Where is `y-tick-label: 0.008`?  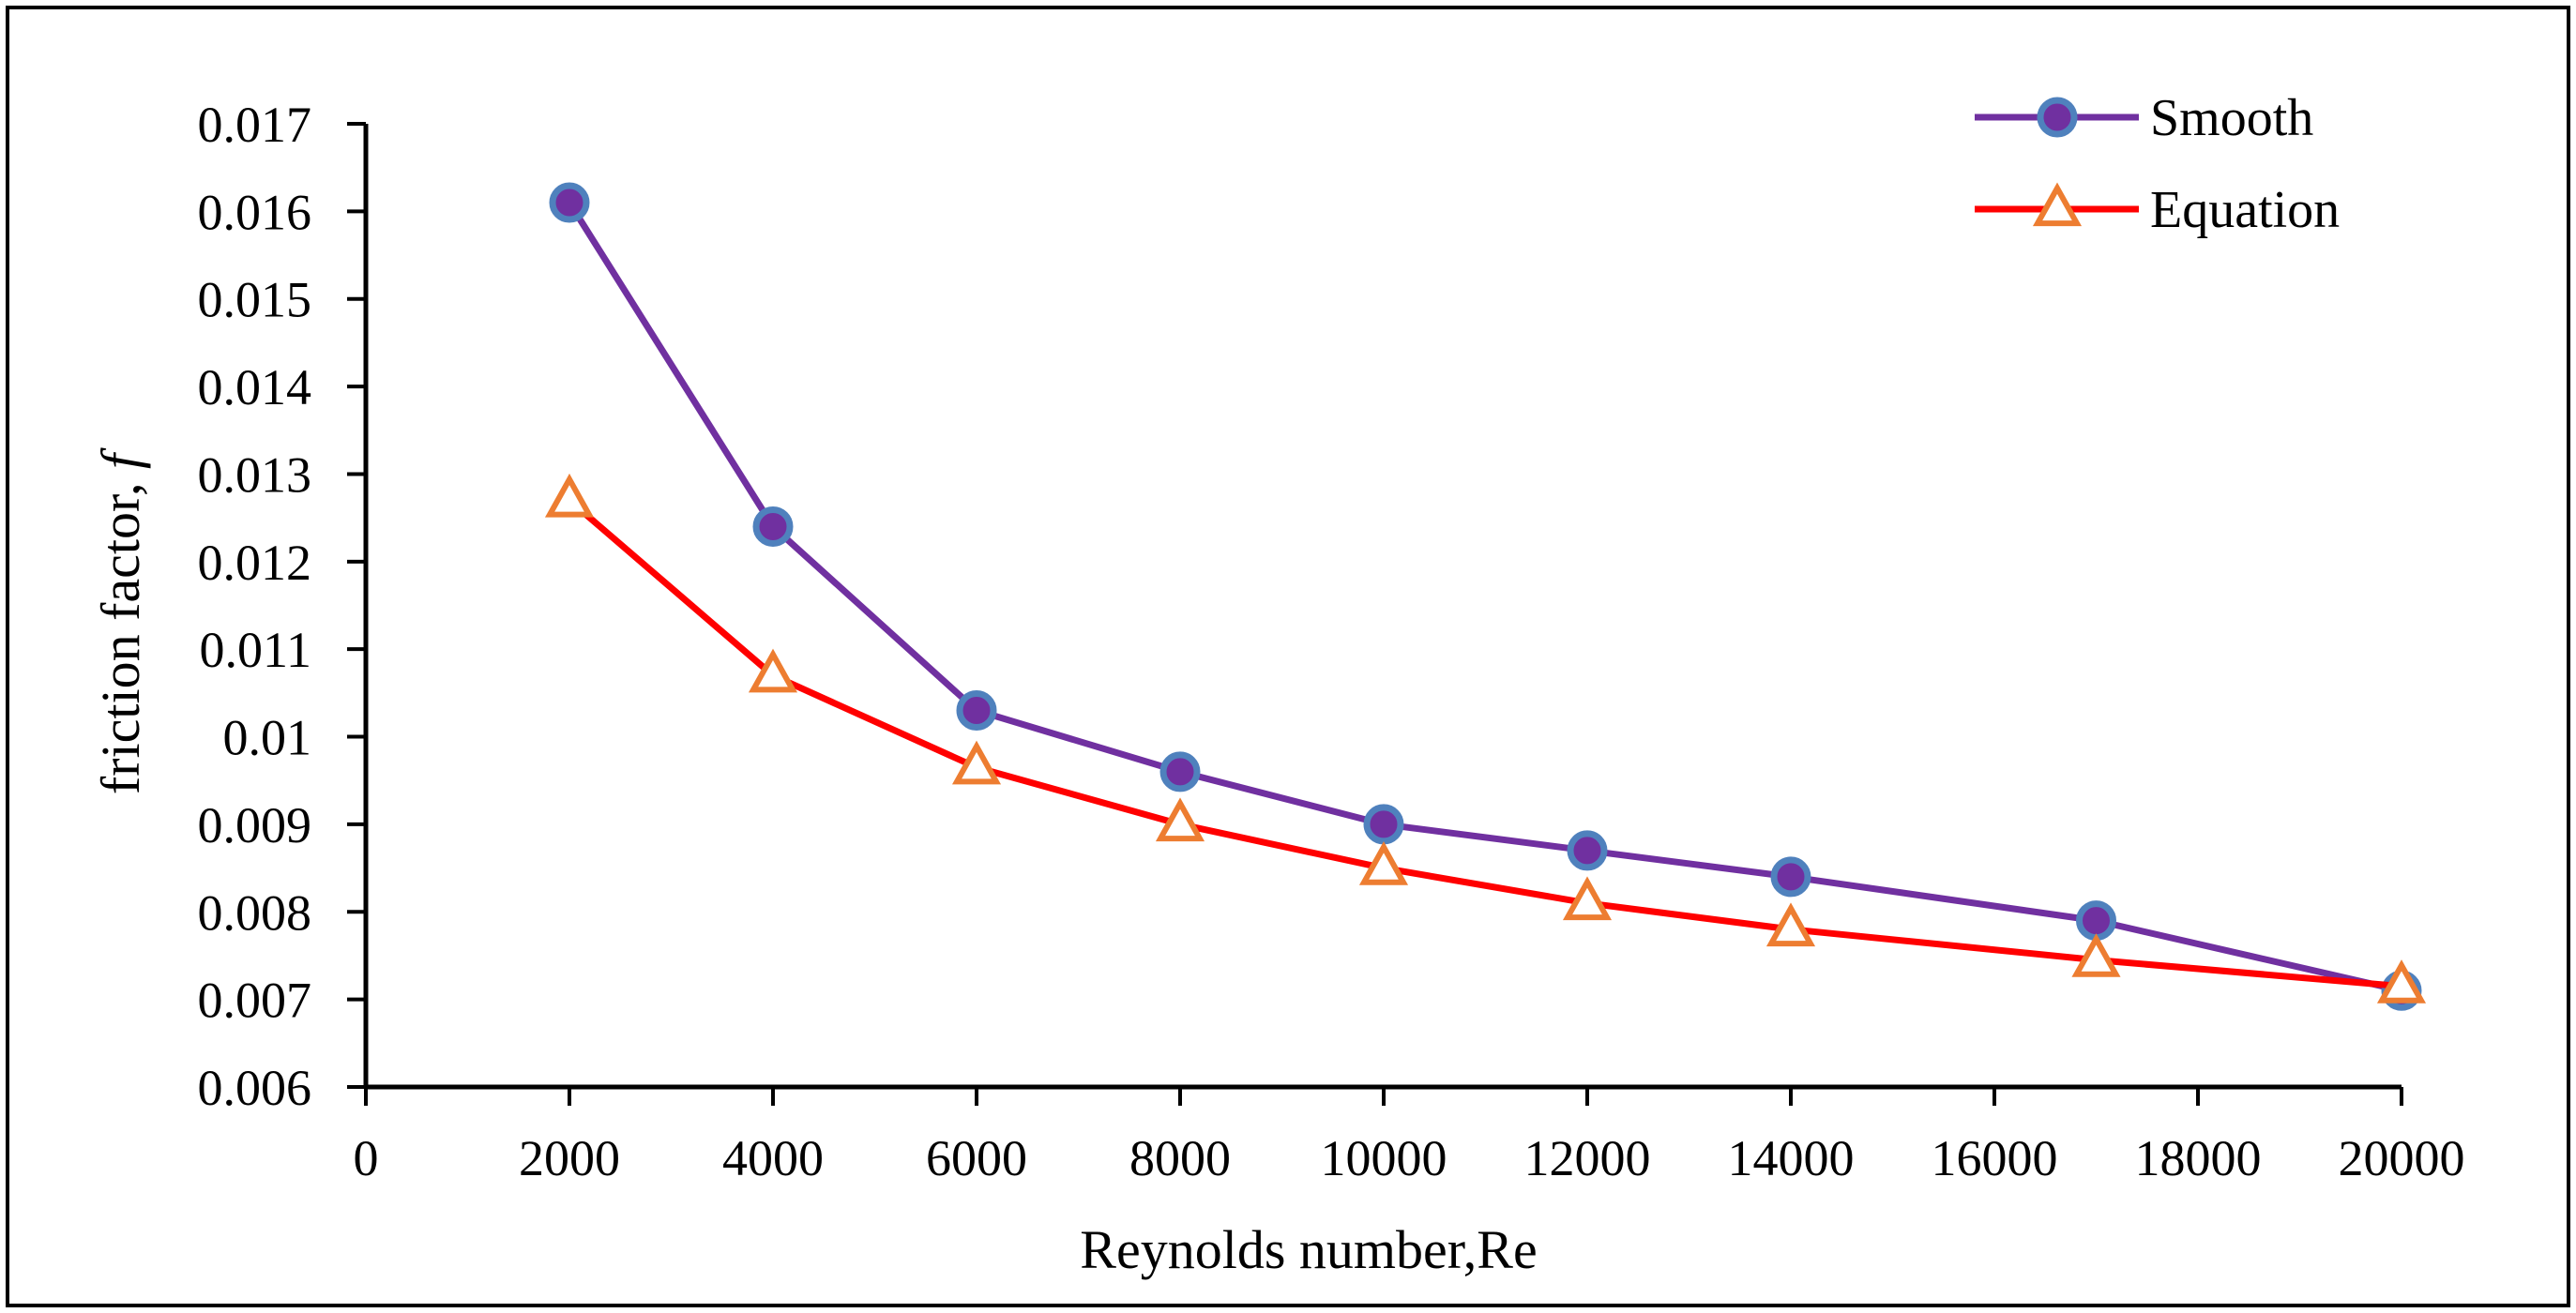 y-tick-label: 0.008 is located at coordinates (255, 912).